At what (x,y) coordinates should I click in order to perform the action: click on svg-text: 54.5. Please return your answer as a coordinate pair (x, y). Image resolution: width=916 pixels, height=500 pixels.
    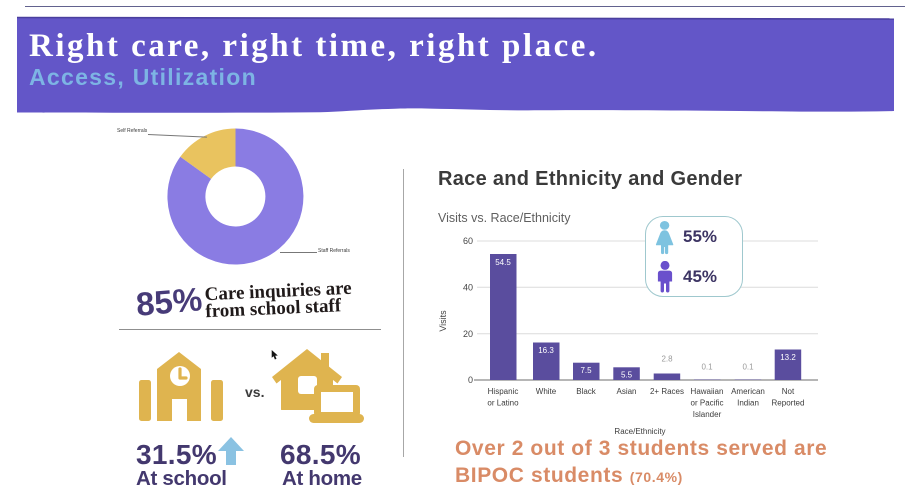
    Looking at the image, I should click on (503, 262).